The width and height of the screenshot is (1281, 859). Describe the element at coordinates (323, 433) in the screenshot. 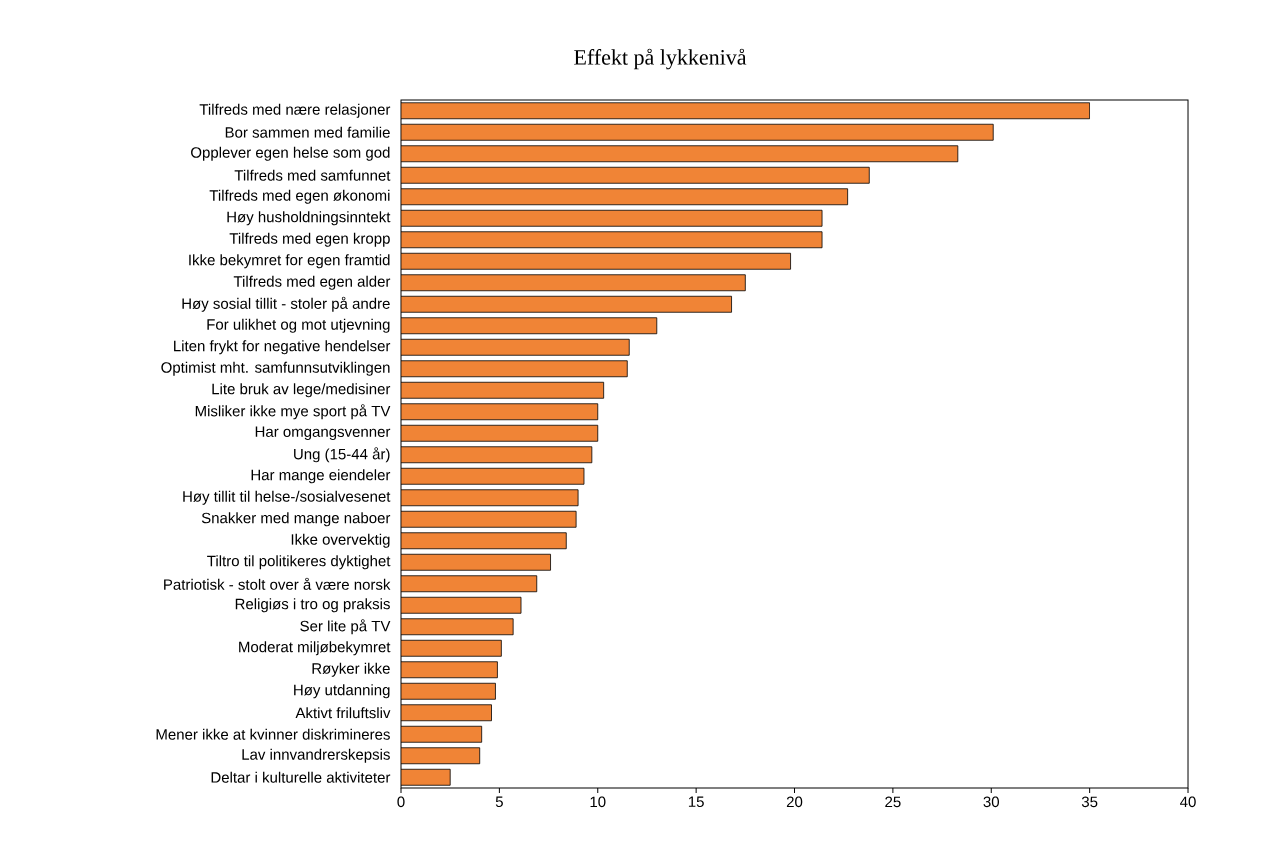

I see `y-tick-label: Har omgangsvenner` at that location.